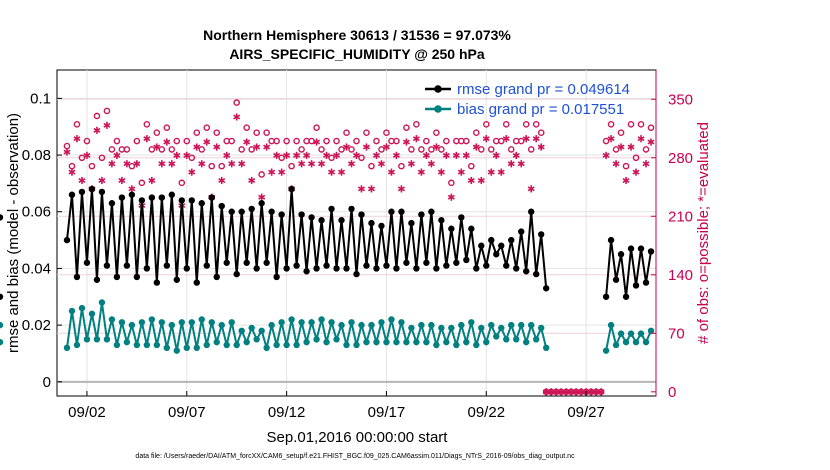 This screenshot has height=470, width=830. I want to click on y-axis-left: 0 0.02 0.04 0.06 0.08 0.1, so click(42, 240).